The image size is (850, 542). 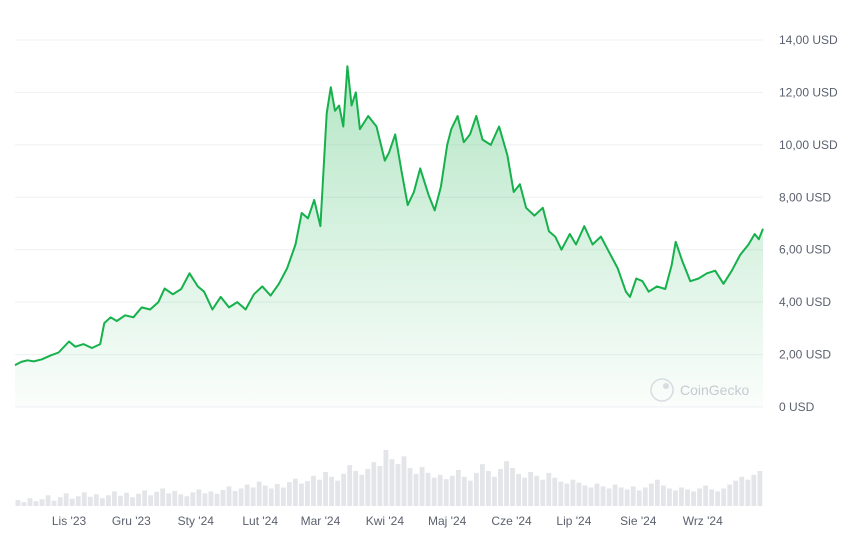 What do you see at coordinates (638, 521) in the screenshot?
I see `x-tick-label: Sie '24` at bounding box center [638, 521].